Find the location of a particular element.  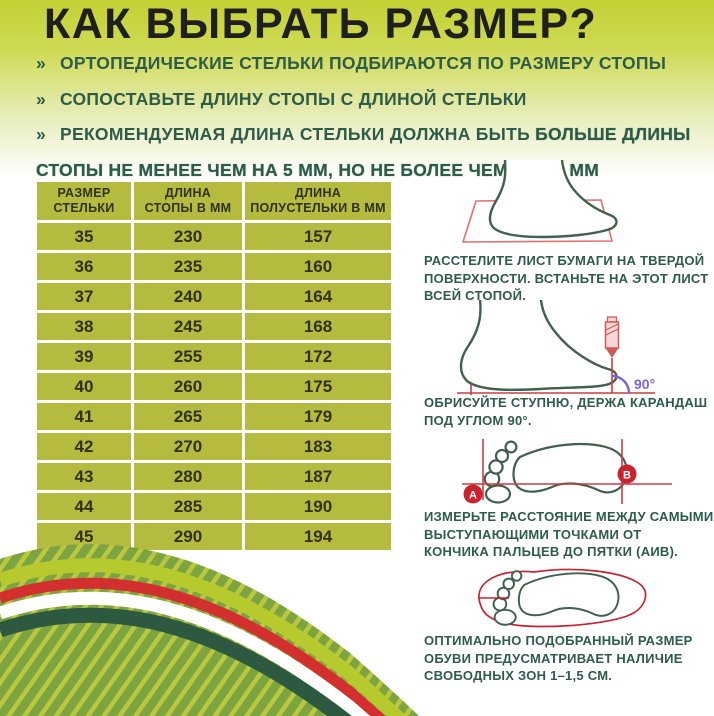

measure-footprint-icon: А В is located at coordinates (567, 471).